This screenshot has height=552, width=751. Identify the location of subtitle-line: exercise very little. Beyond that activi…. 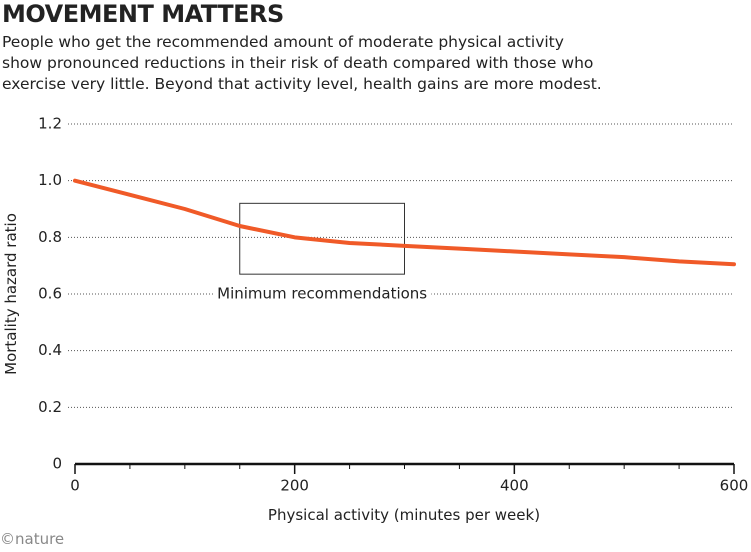
(302, 84).